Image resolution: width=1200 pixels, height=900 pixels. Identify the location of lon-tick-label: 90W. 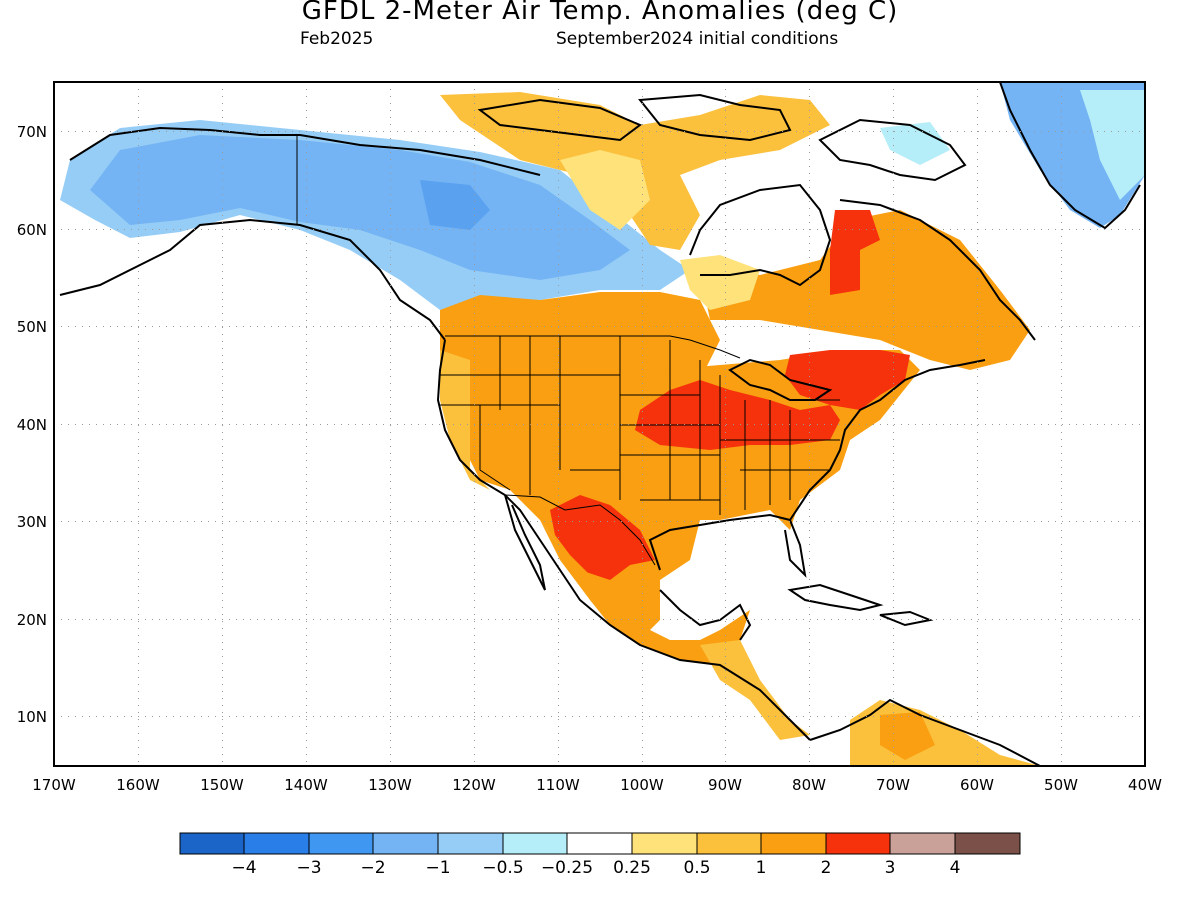
(725, 785).